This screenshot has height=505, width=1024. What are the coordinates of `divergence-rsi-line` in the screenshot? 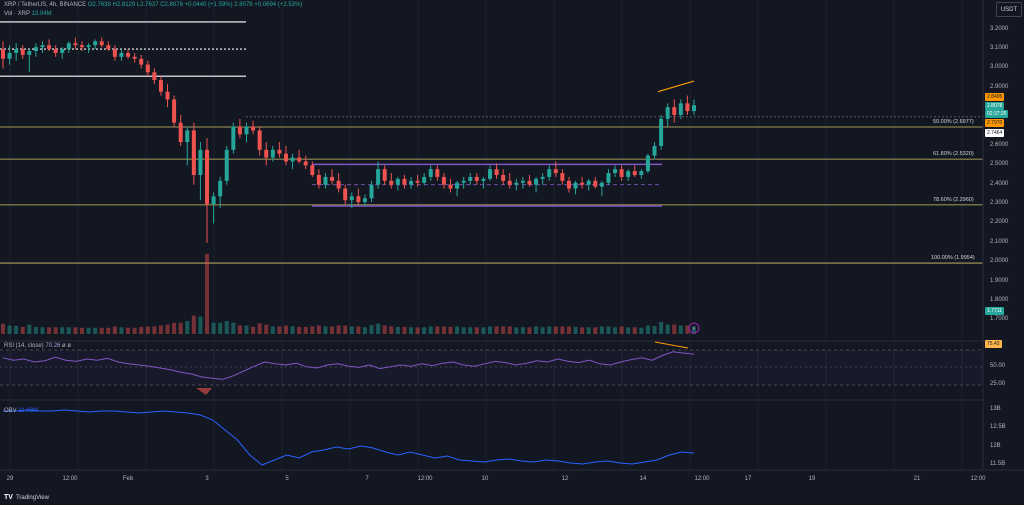 It's located at (671, 345).